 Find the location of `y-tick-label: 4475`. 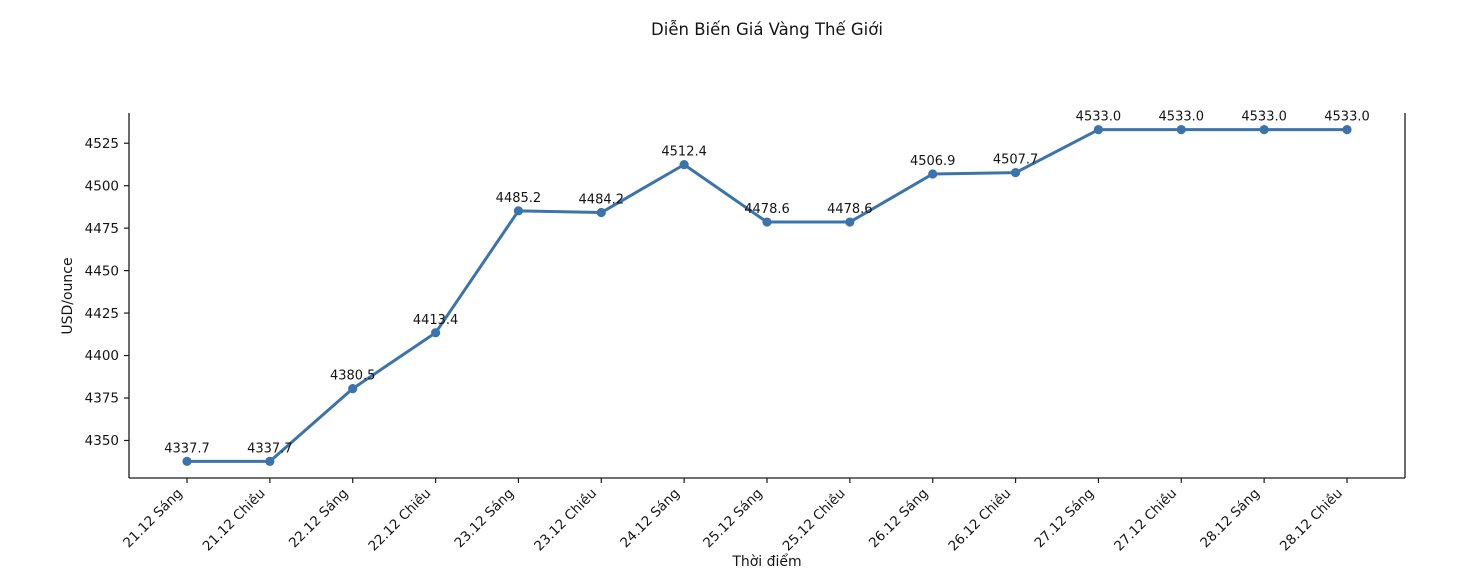

y-tick-label: 4475 is located at coordinates (102, 229).